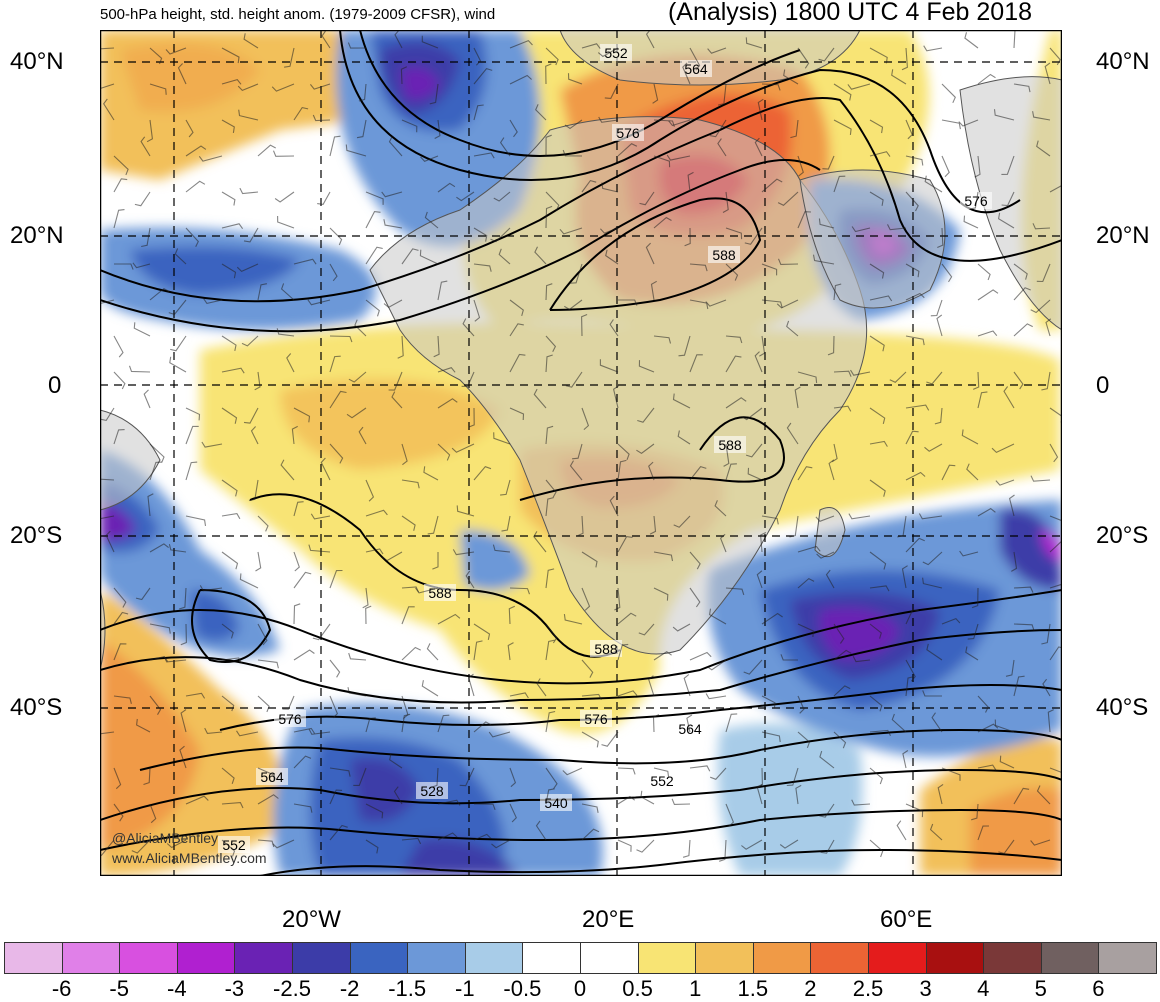 The height and width of the screenshot is (1002, 1160). What do you see at coordinates (272, 777) in the screenshot?
I see `svg-text: 564` at bounding box center [272, 777].